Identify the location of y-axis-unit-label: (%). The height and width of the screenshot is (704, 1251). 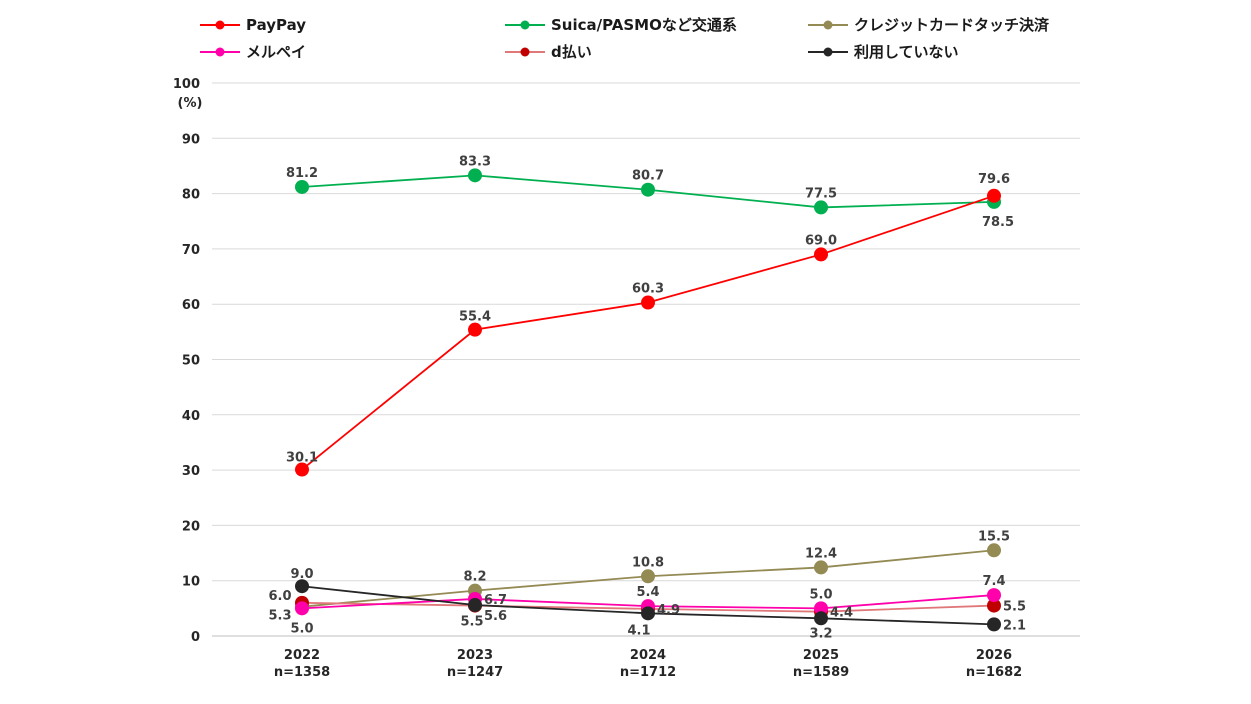
(190, 103).